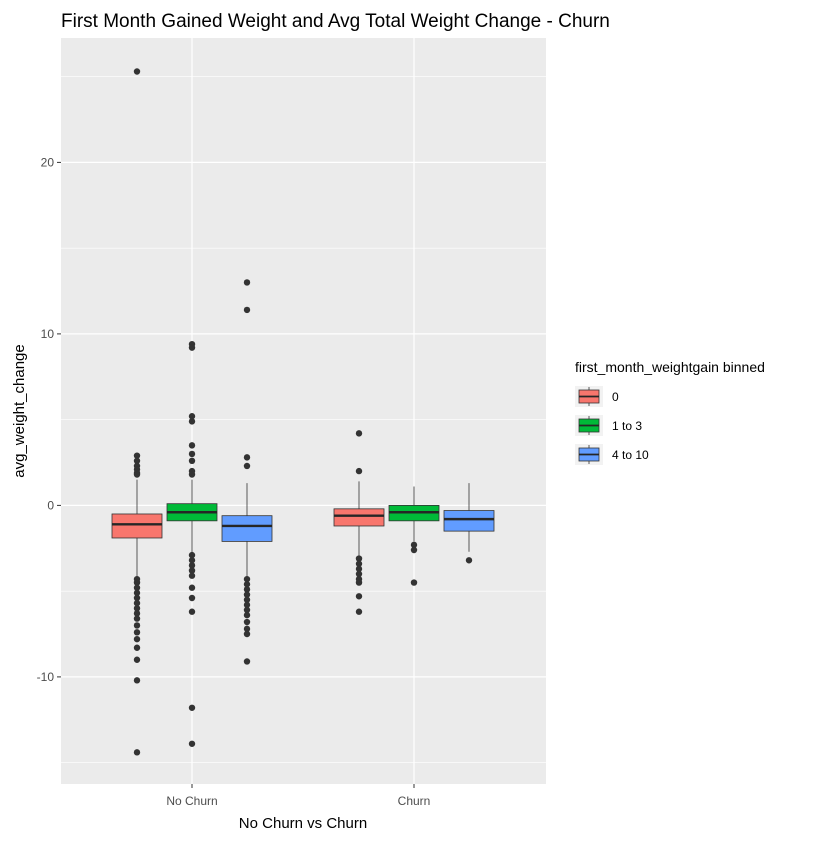 This screenshot has height=845, width=840. What do you see at coordinates (48, 162) in the screenshot?
I see `y-tick-label: 20` at bounding box center [48, 162].